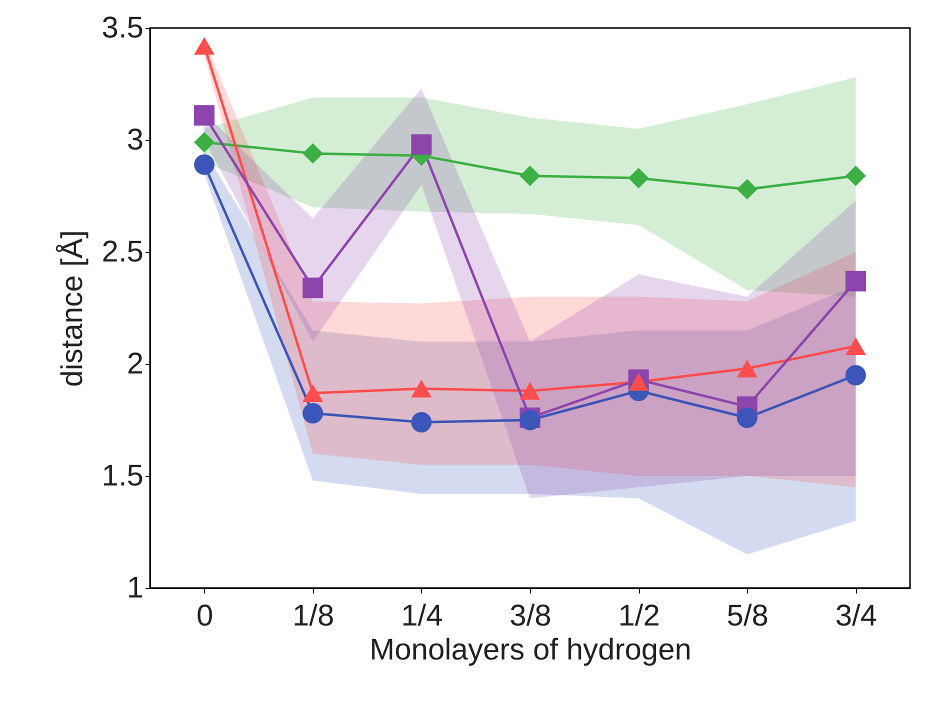 Image resolution: width=930 pixels, height=710 pixels. I want to click on y-tick-label: 3.5, so click(123, 28).